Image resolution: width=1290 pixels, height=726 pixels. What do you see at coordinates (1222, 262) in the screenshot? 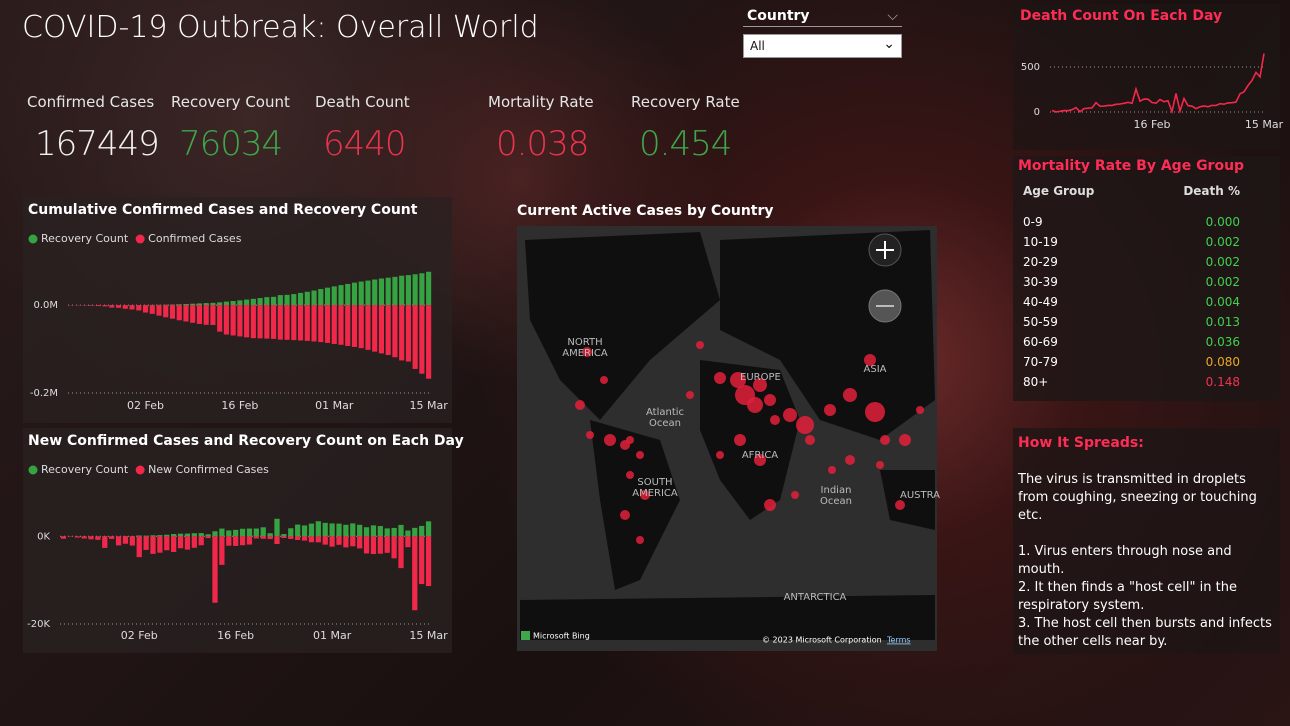
I see `death-pct: 0.002` at bounding box center [1222, 262].